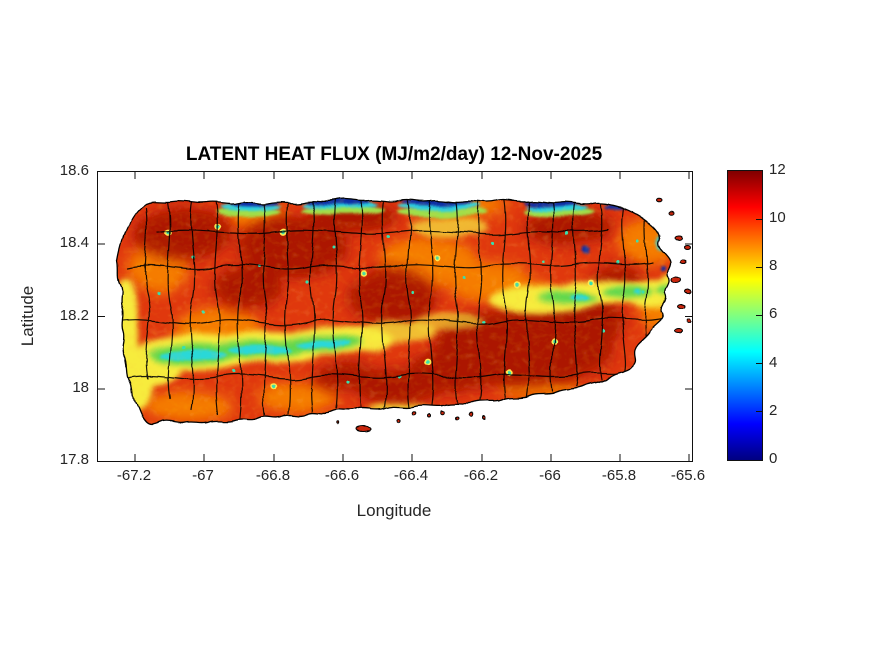 The width and height of the screenshot is (875, 656). What do you see at coordinates (777, 169) in the screenshot?
I see `colorbar-label: 12` at bounding box center [777, 169].